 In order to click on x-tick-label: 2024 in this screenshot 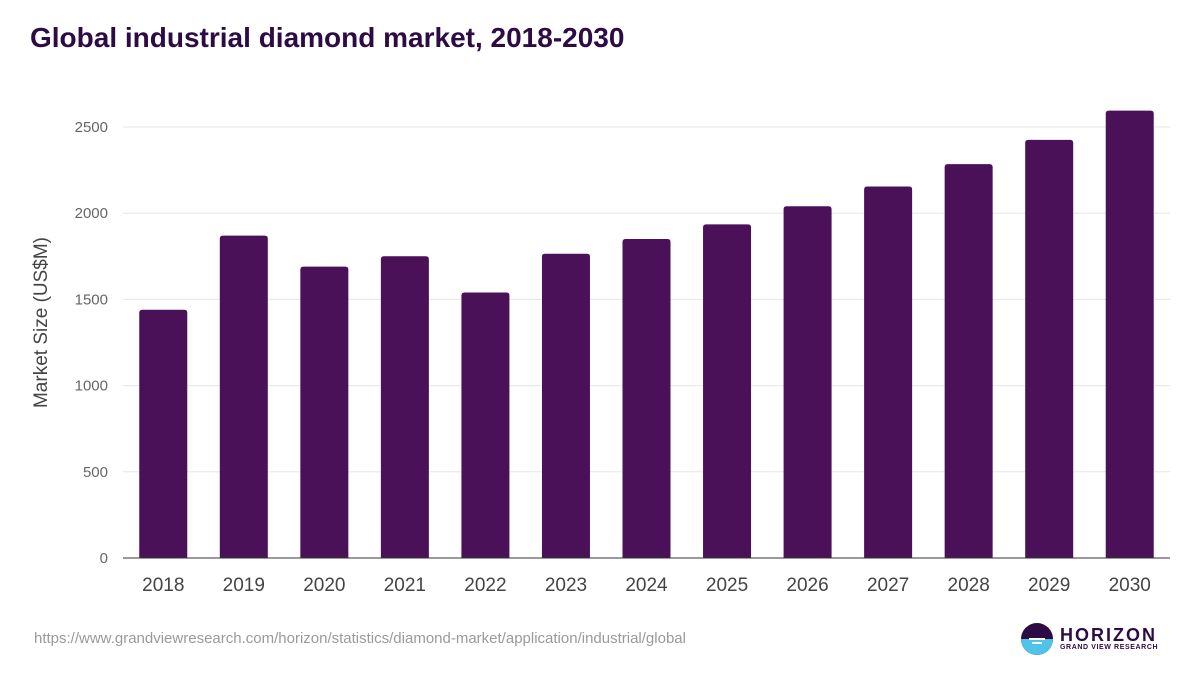, I will do `click(646, 585)`.